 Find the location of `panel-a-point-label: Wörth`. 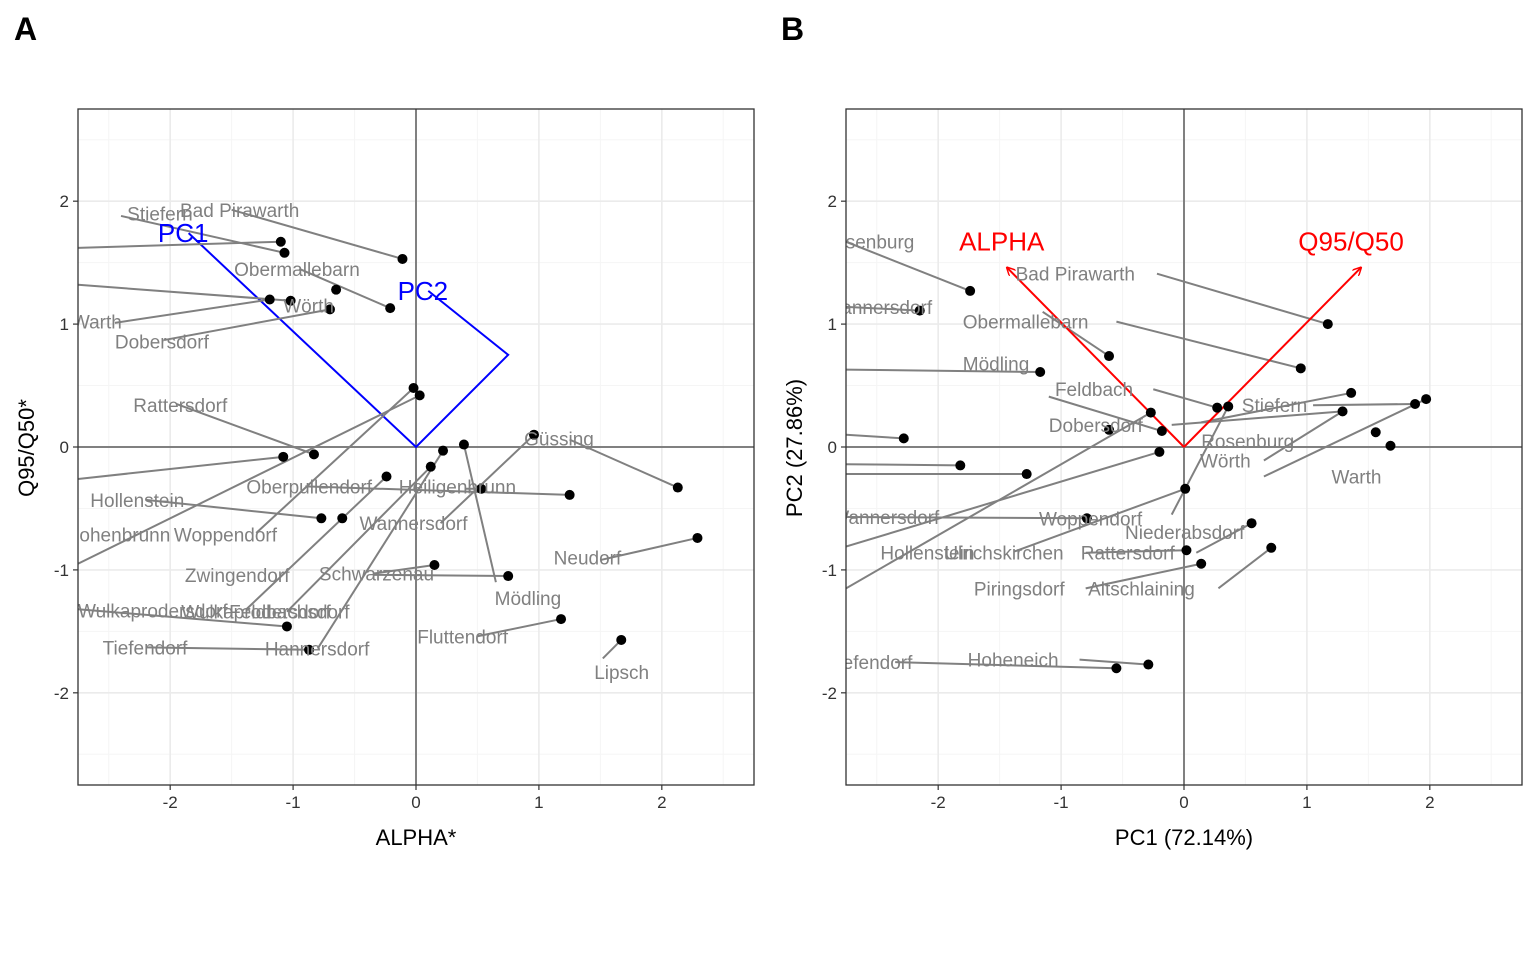

panel-a-point-label: Wörth is located at coordinates (308, 307).